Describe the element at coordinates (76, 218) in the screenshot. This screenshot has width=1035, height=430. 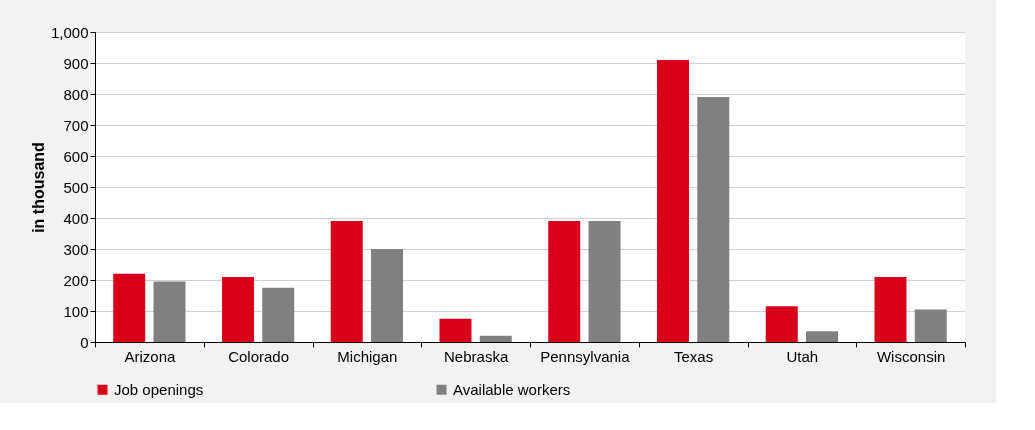
I see `y-tick-label: 400` at that location.